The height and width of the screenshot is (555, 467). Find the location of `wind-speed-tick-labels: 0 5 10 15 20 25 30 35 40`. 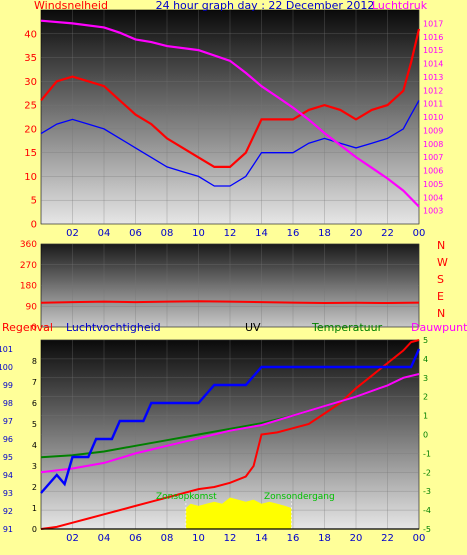

wind-speed-tick-labels: 0 5 10 15 20 25 30 35 40 is located at coordinates (30, 129).